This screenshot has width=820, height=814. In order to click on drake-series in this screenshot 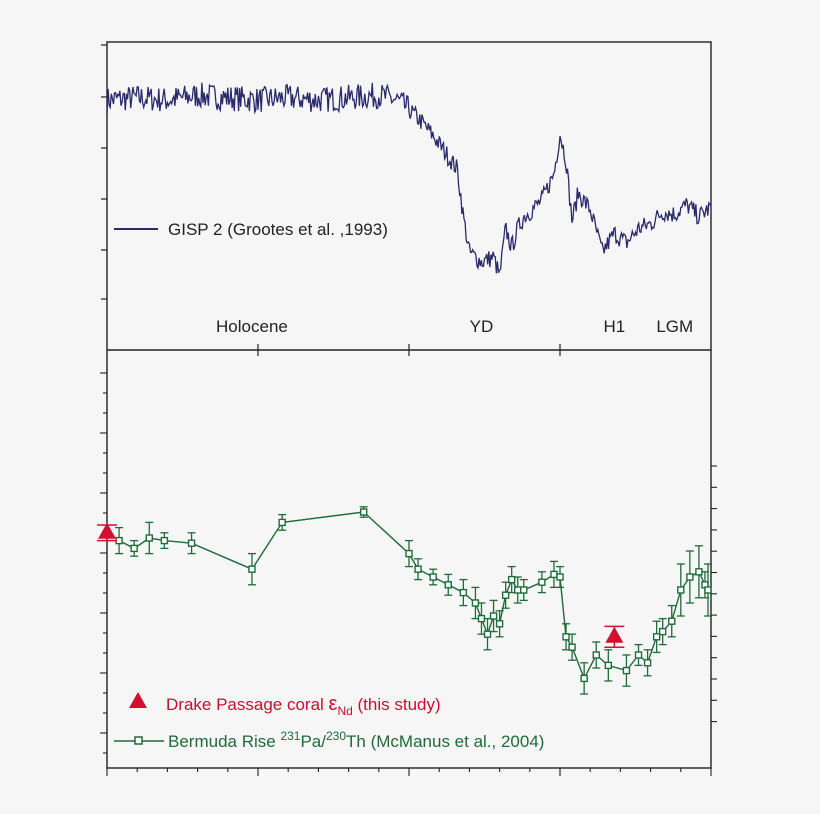, I will do `click(361, 585)`.